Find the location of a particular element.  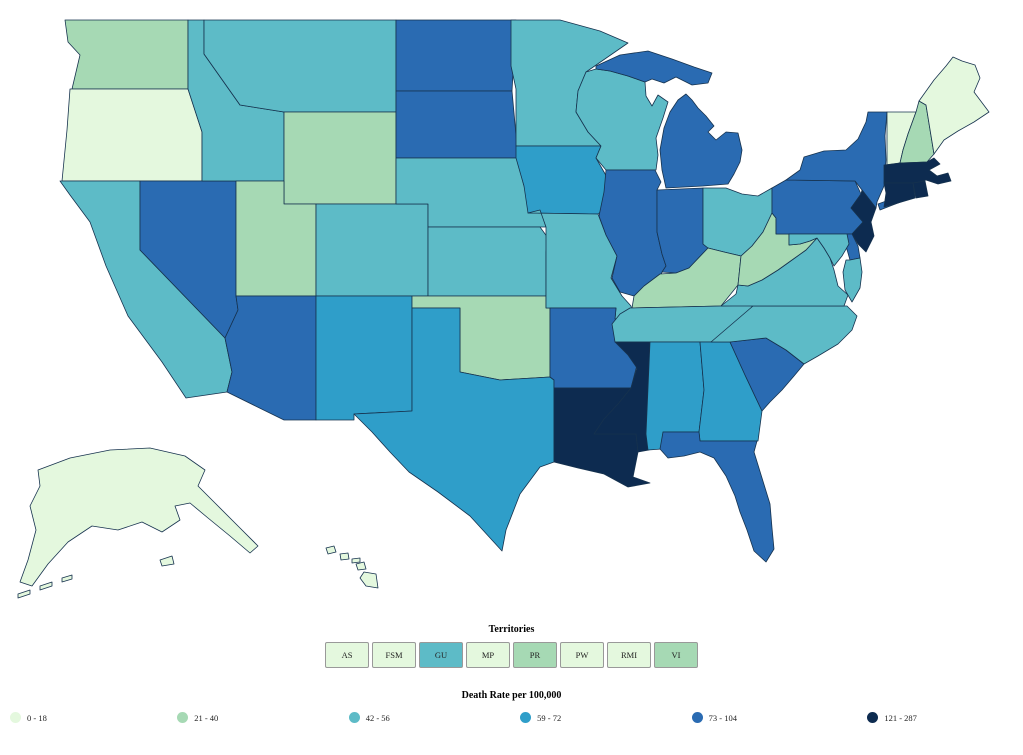

legend-label: 42 - 56 is located at coordinates (377, 717).